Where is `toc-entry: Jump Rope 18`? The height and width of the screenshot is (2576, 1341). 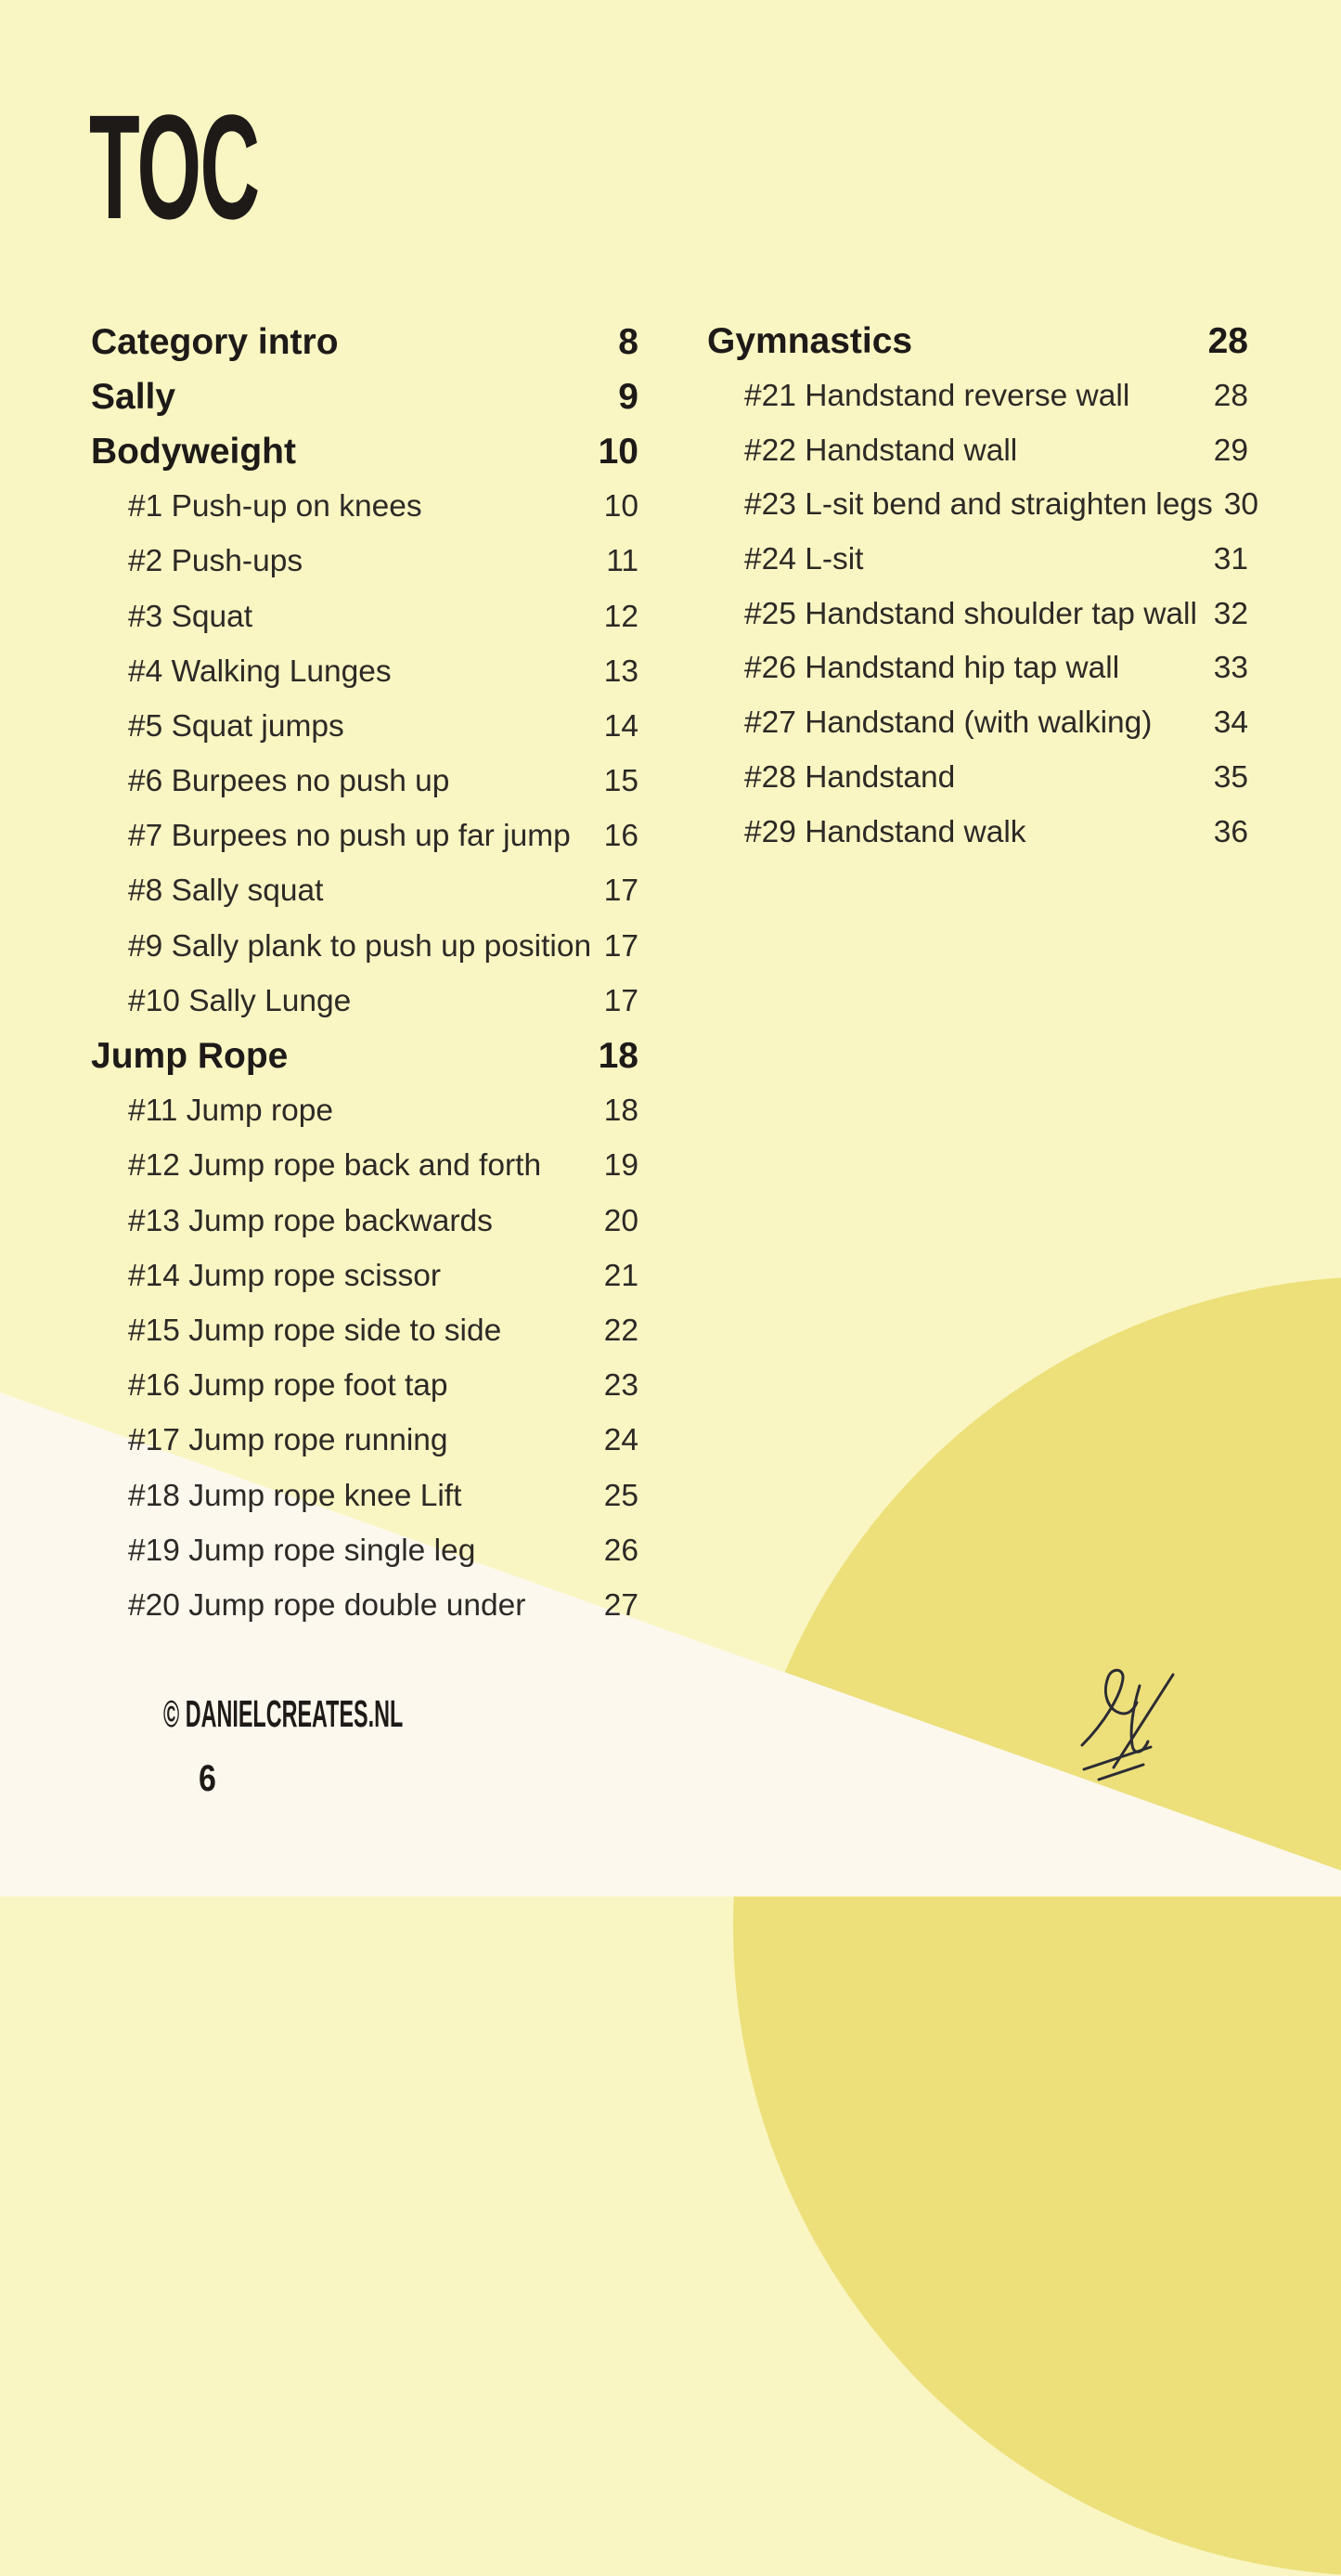
toc-entry: Jump Rope 18 is located at coordinates (364, 1056).